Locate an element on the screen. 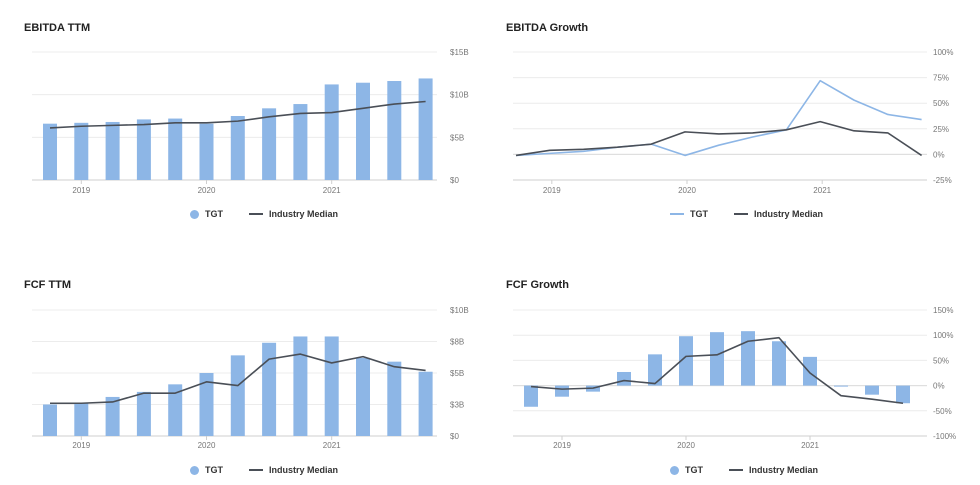 This screenshot has width=980, height=485. y-tick-label: $3B is located at coordinates (457, 405).